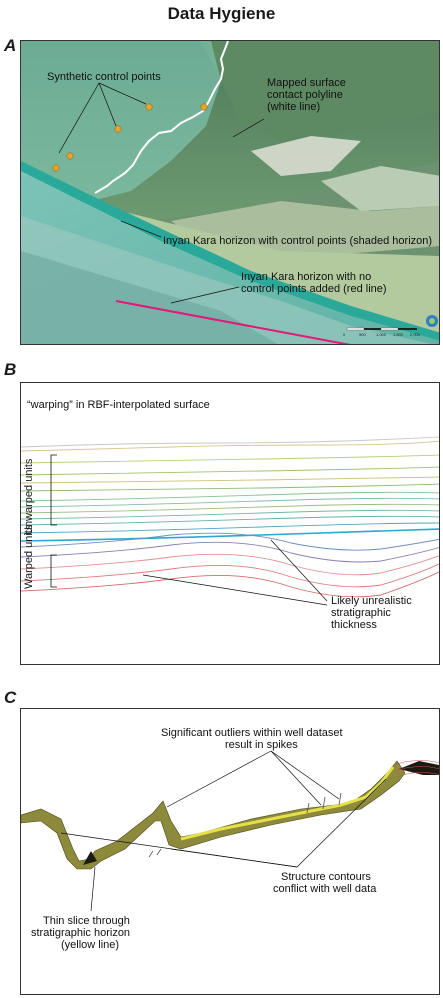 The height and width of the screenshot is (998, 443). What do you see at coordinates (104, 77) in the screenshot?
I see `label-synthetic-control-points: Synthetic control points` at bounding box center [104, 77].